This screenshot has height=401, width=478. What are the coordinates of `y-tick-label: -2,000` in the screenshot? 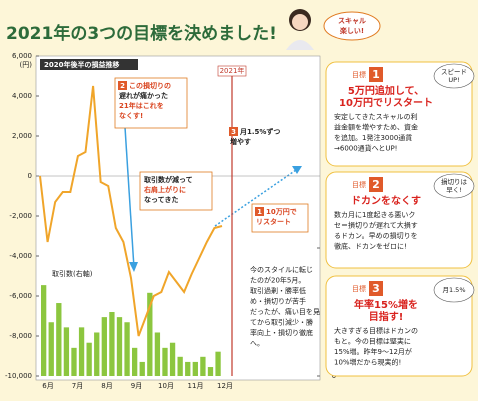 It's located at (20, 216).